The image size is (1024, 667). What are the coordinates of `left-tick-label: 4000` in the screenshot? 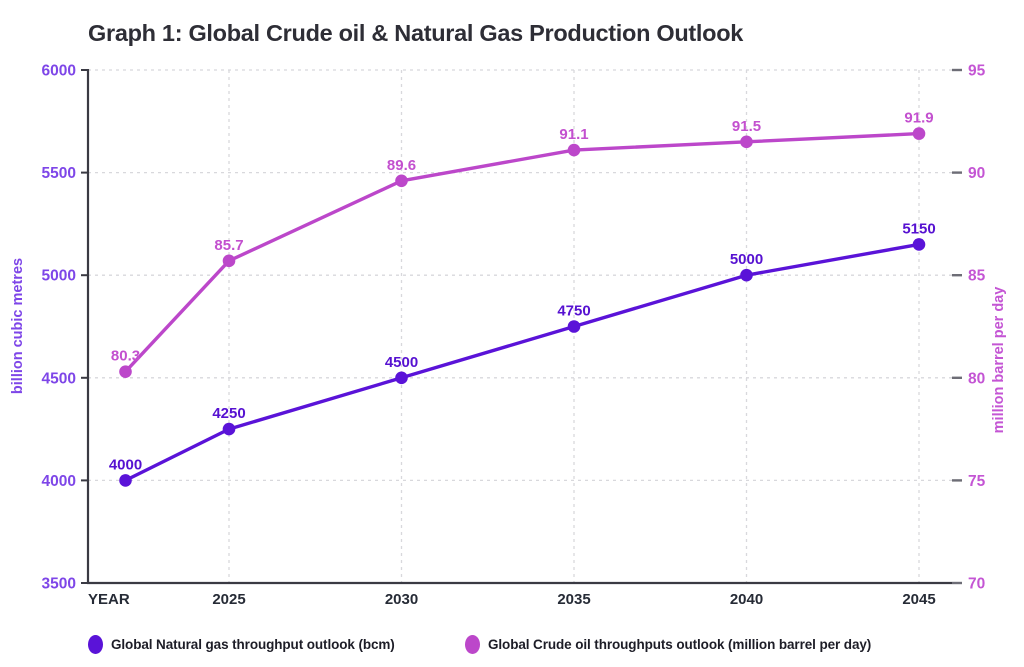 It's located at (59, 481).